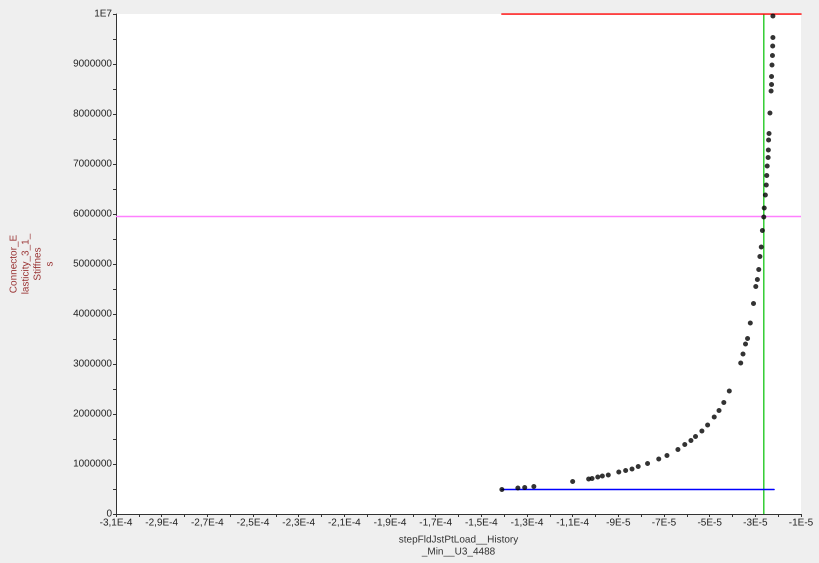 This screenshot has width=819, height=563. Describe the element at coordinates (527, 523) in the screenshot. I see `x-tick-label: -1,3E-4` at that location.